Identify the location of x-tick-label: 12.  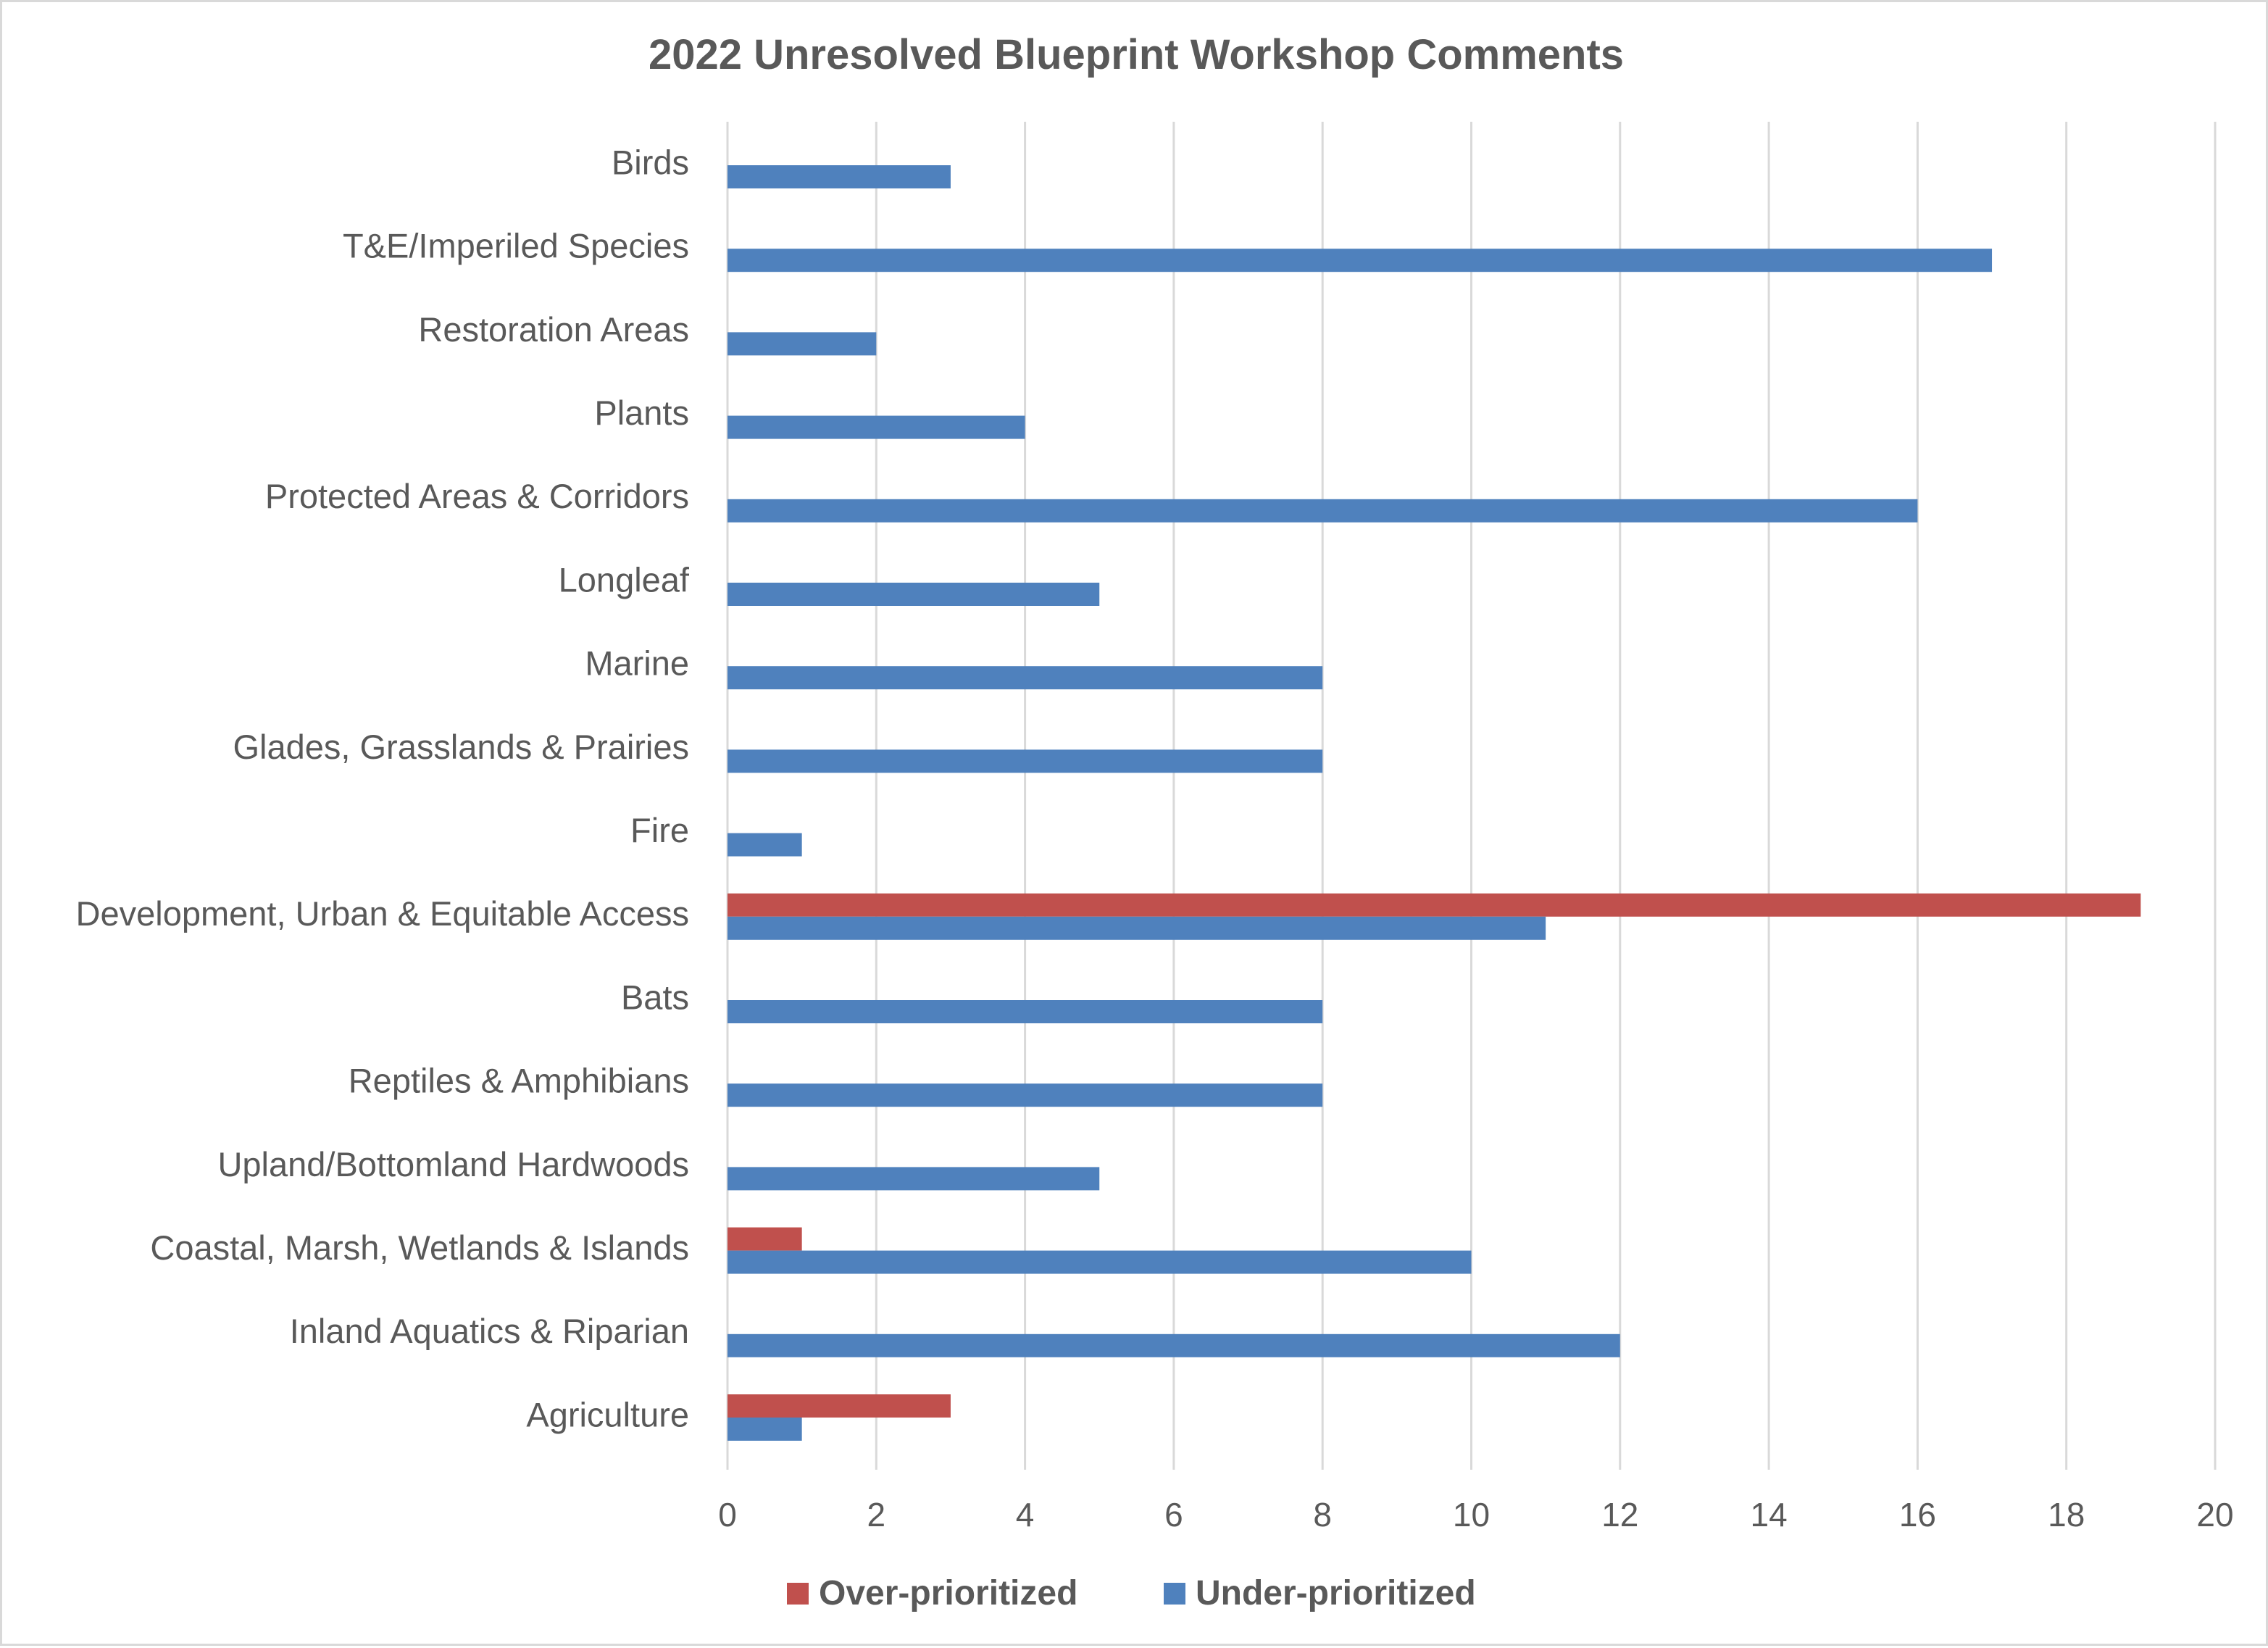
(1619, 1514).